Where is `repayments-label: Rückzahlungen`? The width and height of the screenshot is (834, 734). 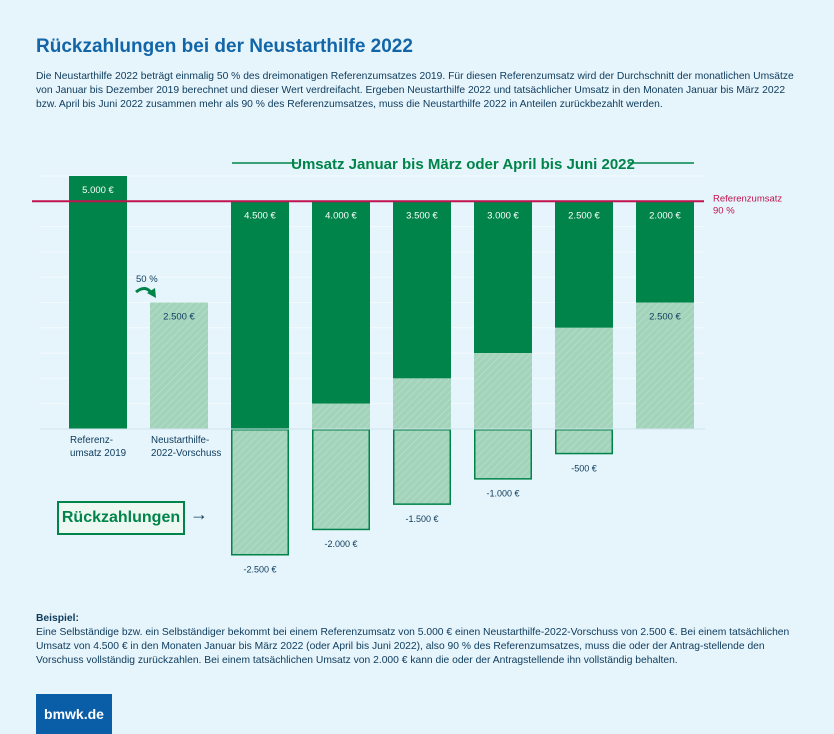
repayments-label: Rückzahlungen is located at coordinates (121, 518).